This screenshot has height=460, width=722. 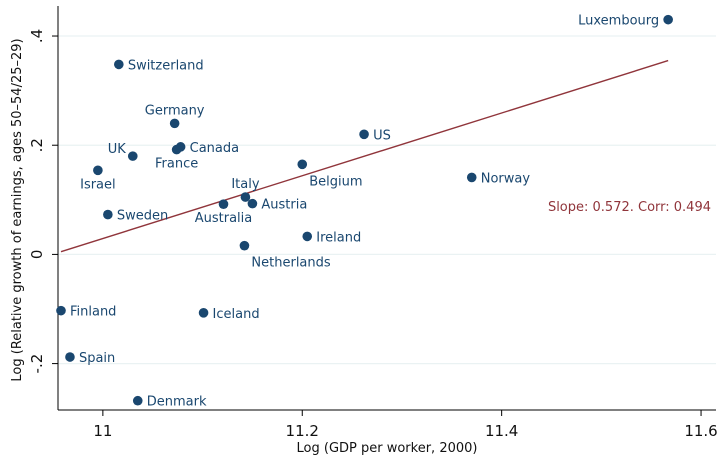 I want to click on point-label: US, so click(x=382, y=135).